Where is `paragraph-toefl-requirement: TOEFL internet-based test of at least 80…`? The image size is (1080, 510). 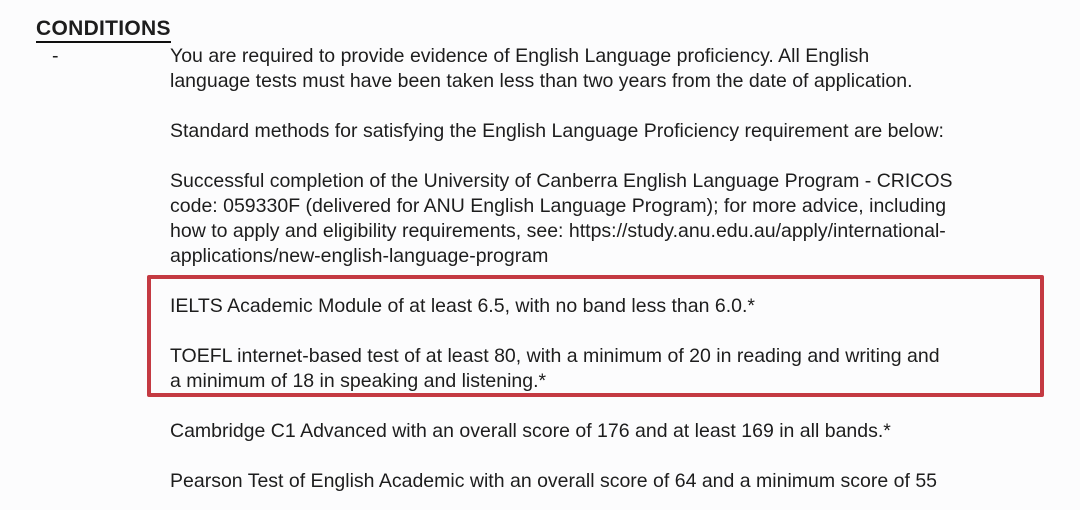 paragraph-toefl-requirement: TOEFL internet-based test of at least 80… is located at coordinates (555, 368).